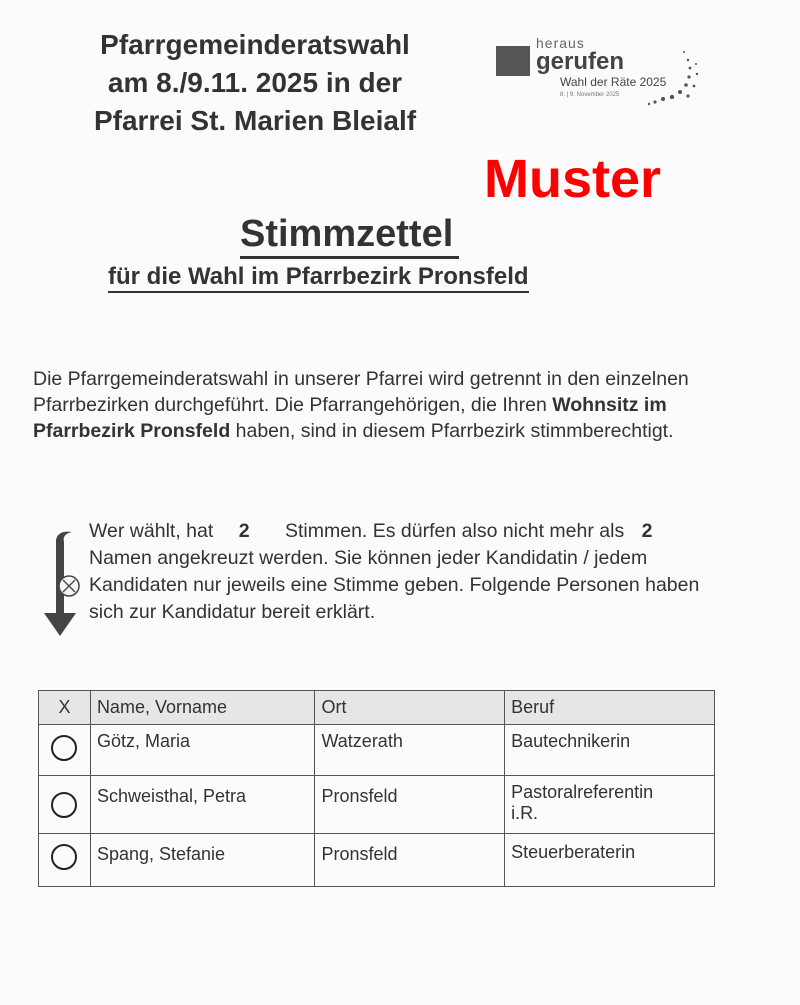 Image resolution: width=800 pixels, height=1005 pixels. Describe the element at coordinates (62, 583) in the screenshot. I see `arrow-down-icon` at that location.